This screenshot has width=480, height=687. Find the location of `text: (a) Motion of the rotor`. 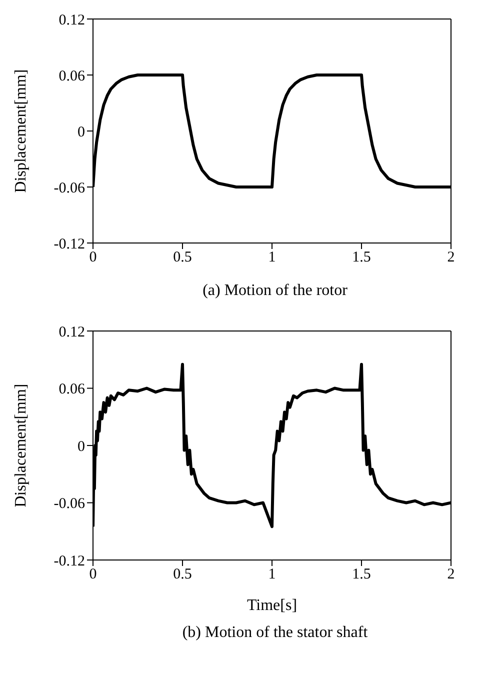

text: (a) Motion of the rotor is located at coordinates (275, 291).